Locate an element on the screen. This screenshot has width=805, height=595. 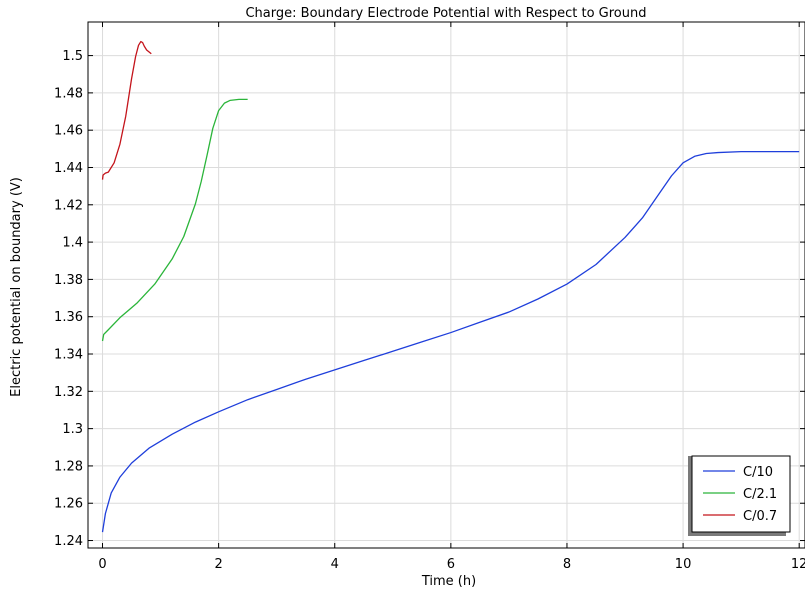
x-tick-label: 10 is located at coordinates (683, 564).